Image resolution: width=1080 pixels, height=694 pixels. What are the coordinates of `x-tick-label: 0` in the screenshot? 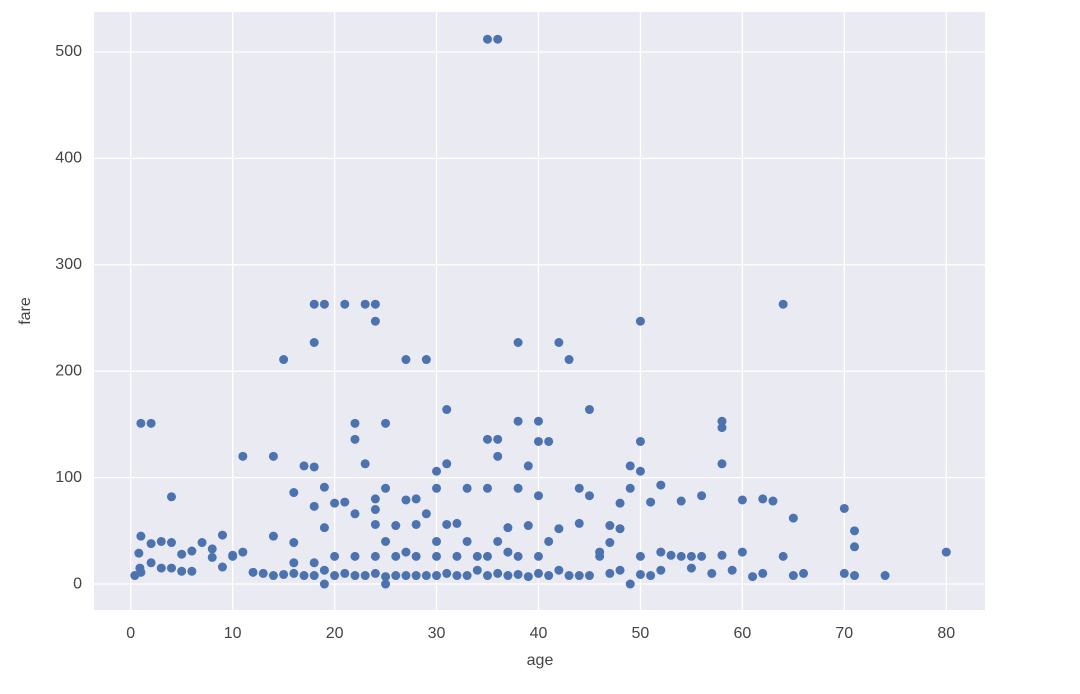 It's located at (130, 633).